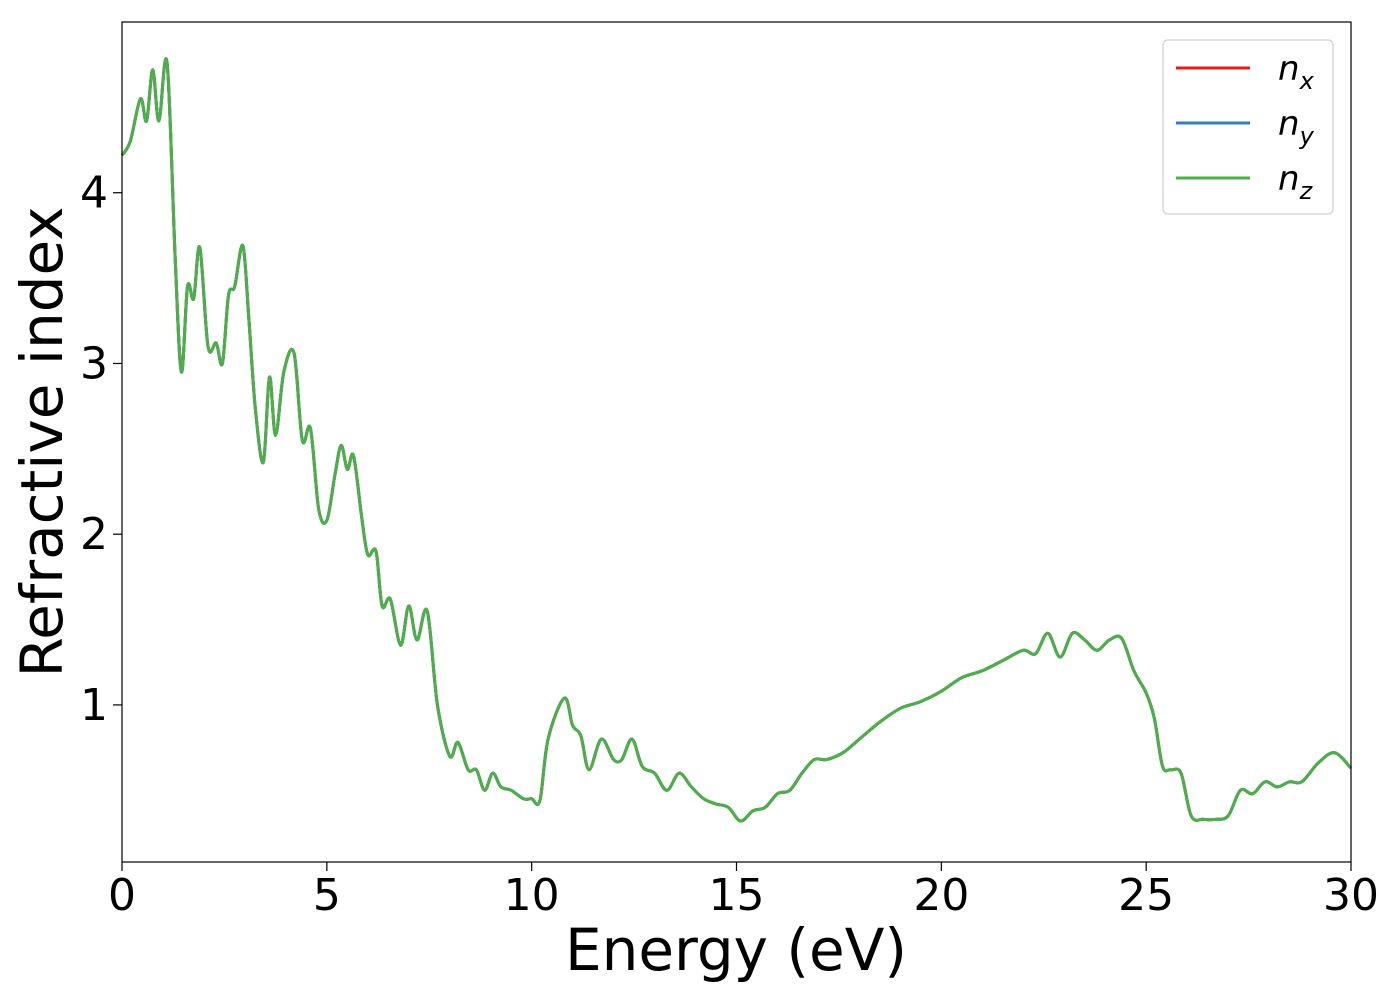 The height and width of the screenshot is (1000, 1400). I want to click on x-tick-label: 25, so click(1146, 895).